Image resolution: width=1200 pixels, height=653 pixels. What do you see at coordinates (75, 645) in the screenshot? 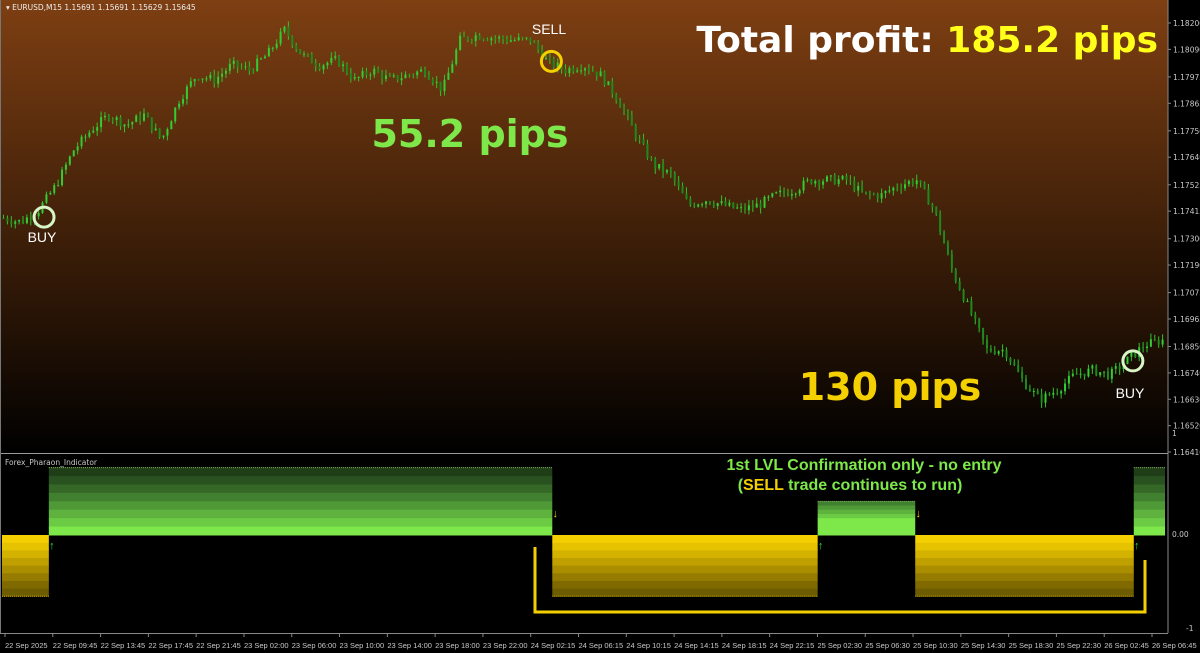
I see `time-tick-label: 22 Sep 09:45` at bounding box center [75, 645].